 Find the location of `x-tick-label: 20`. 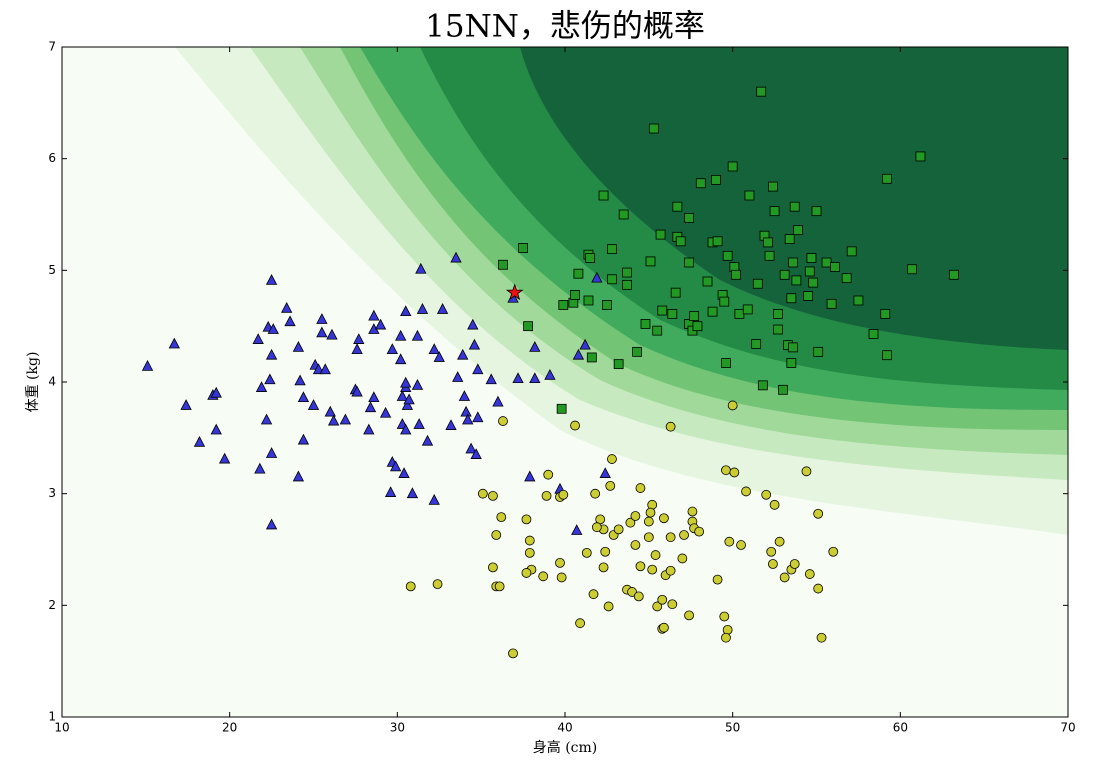

x-tick-label: 20 is located at coordinates (229, 728).